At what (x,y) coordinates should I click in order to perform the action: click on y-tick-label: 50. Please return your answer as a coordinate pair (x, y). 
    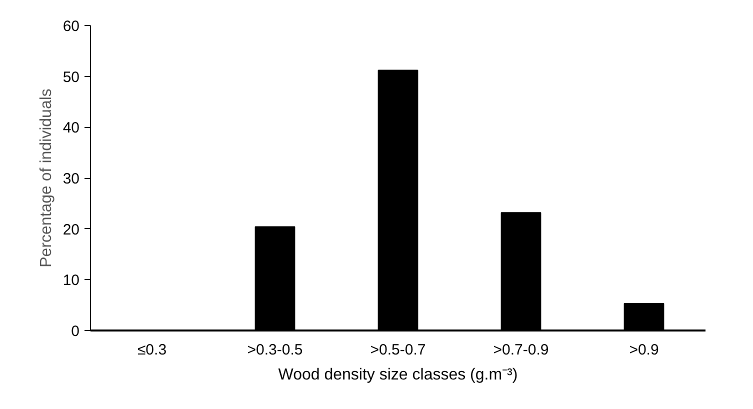
    Looking at the image, I should click on (71, 77).